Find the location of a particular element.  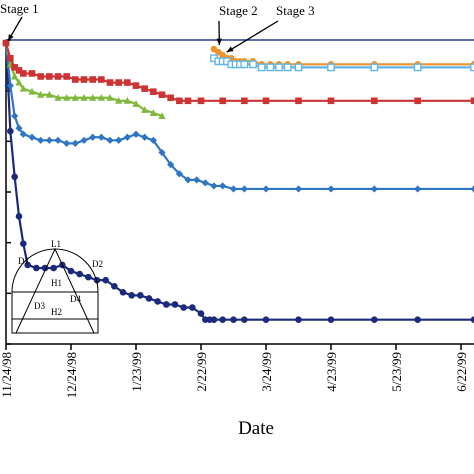

inset-label-h1: H1 is located at coordinates (56, 283).